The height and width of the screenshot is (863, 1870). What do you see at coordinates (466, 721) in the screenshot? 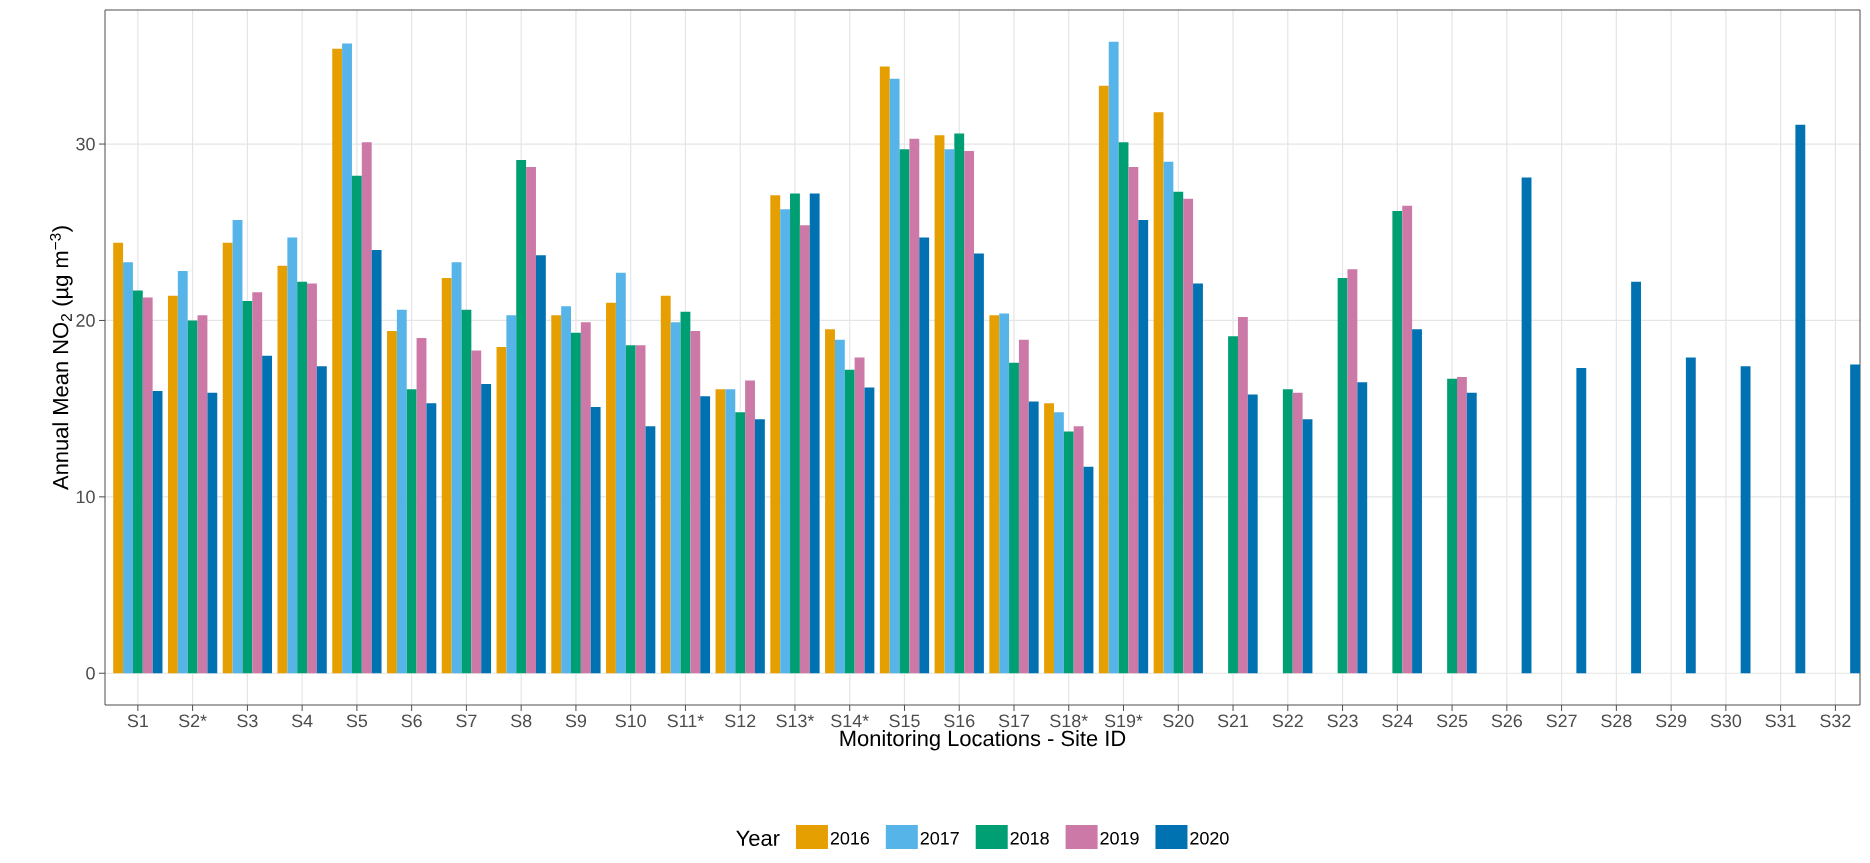
I see `x-tick-label: S7` at bounding box center [466, 721].